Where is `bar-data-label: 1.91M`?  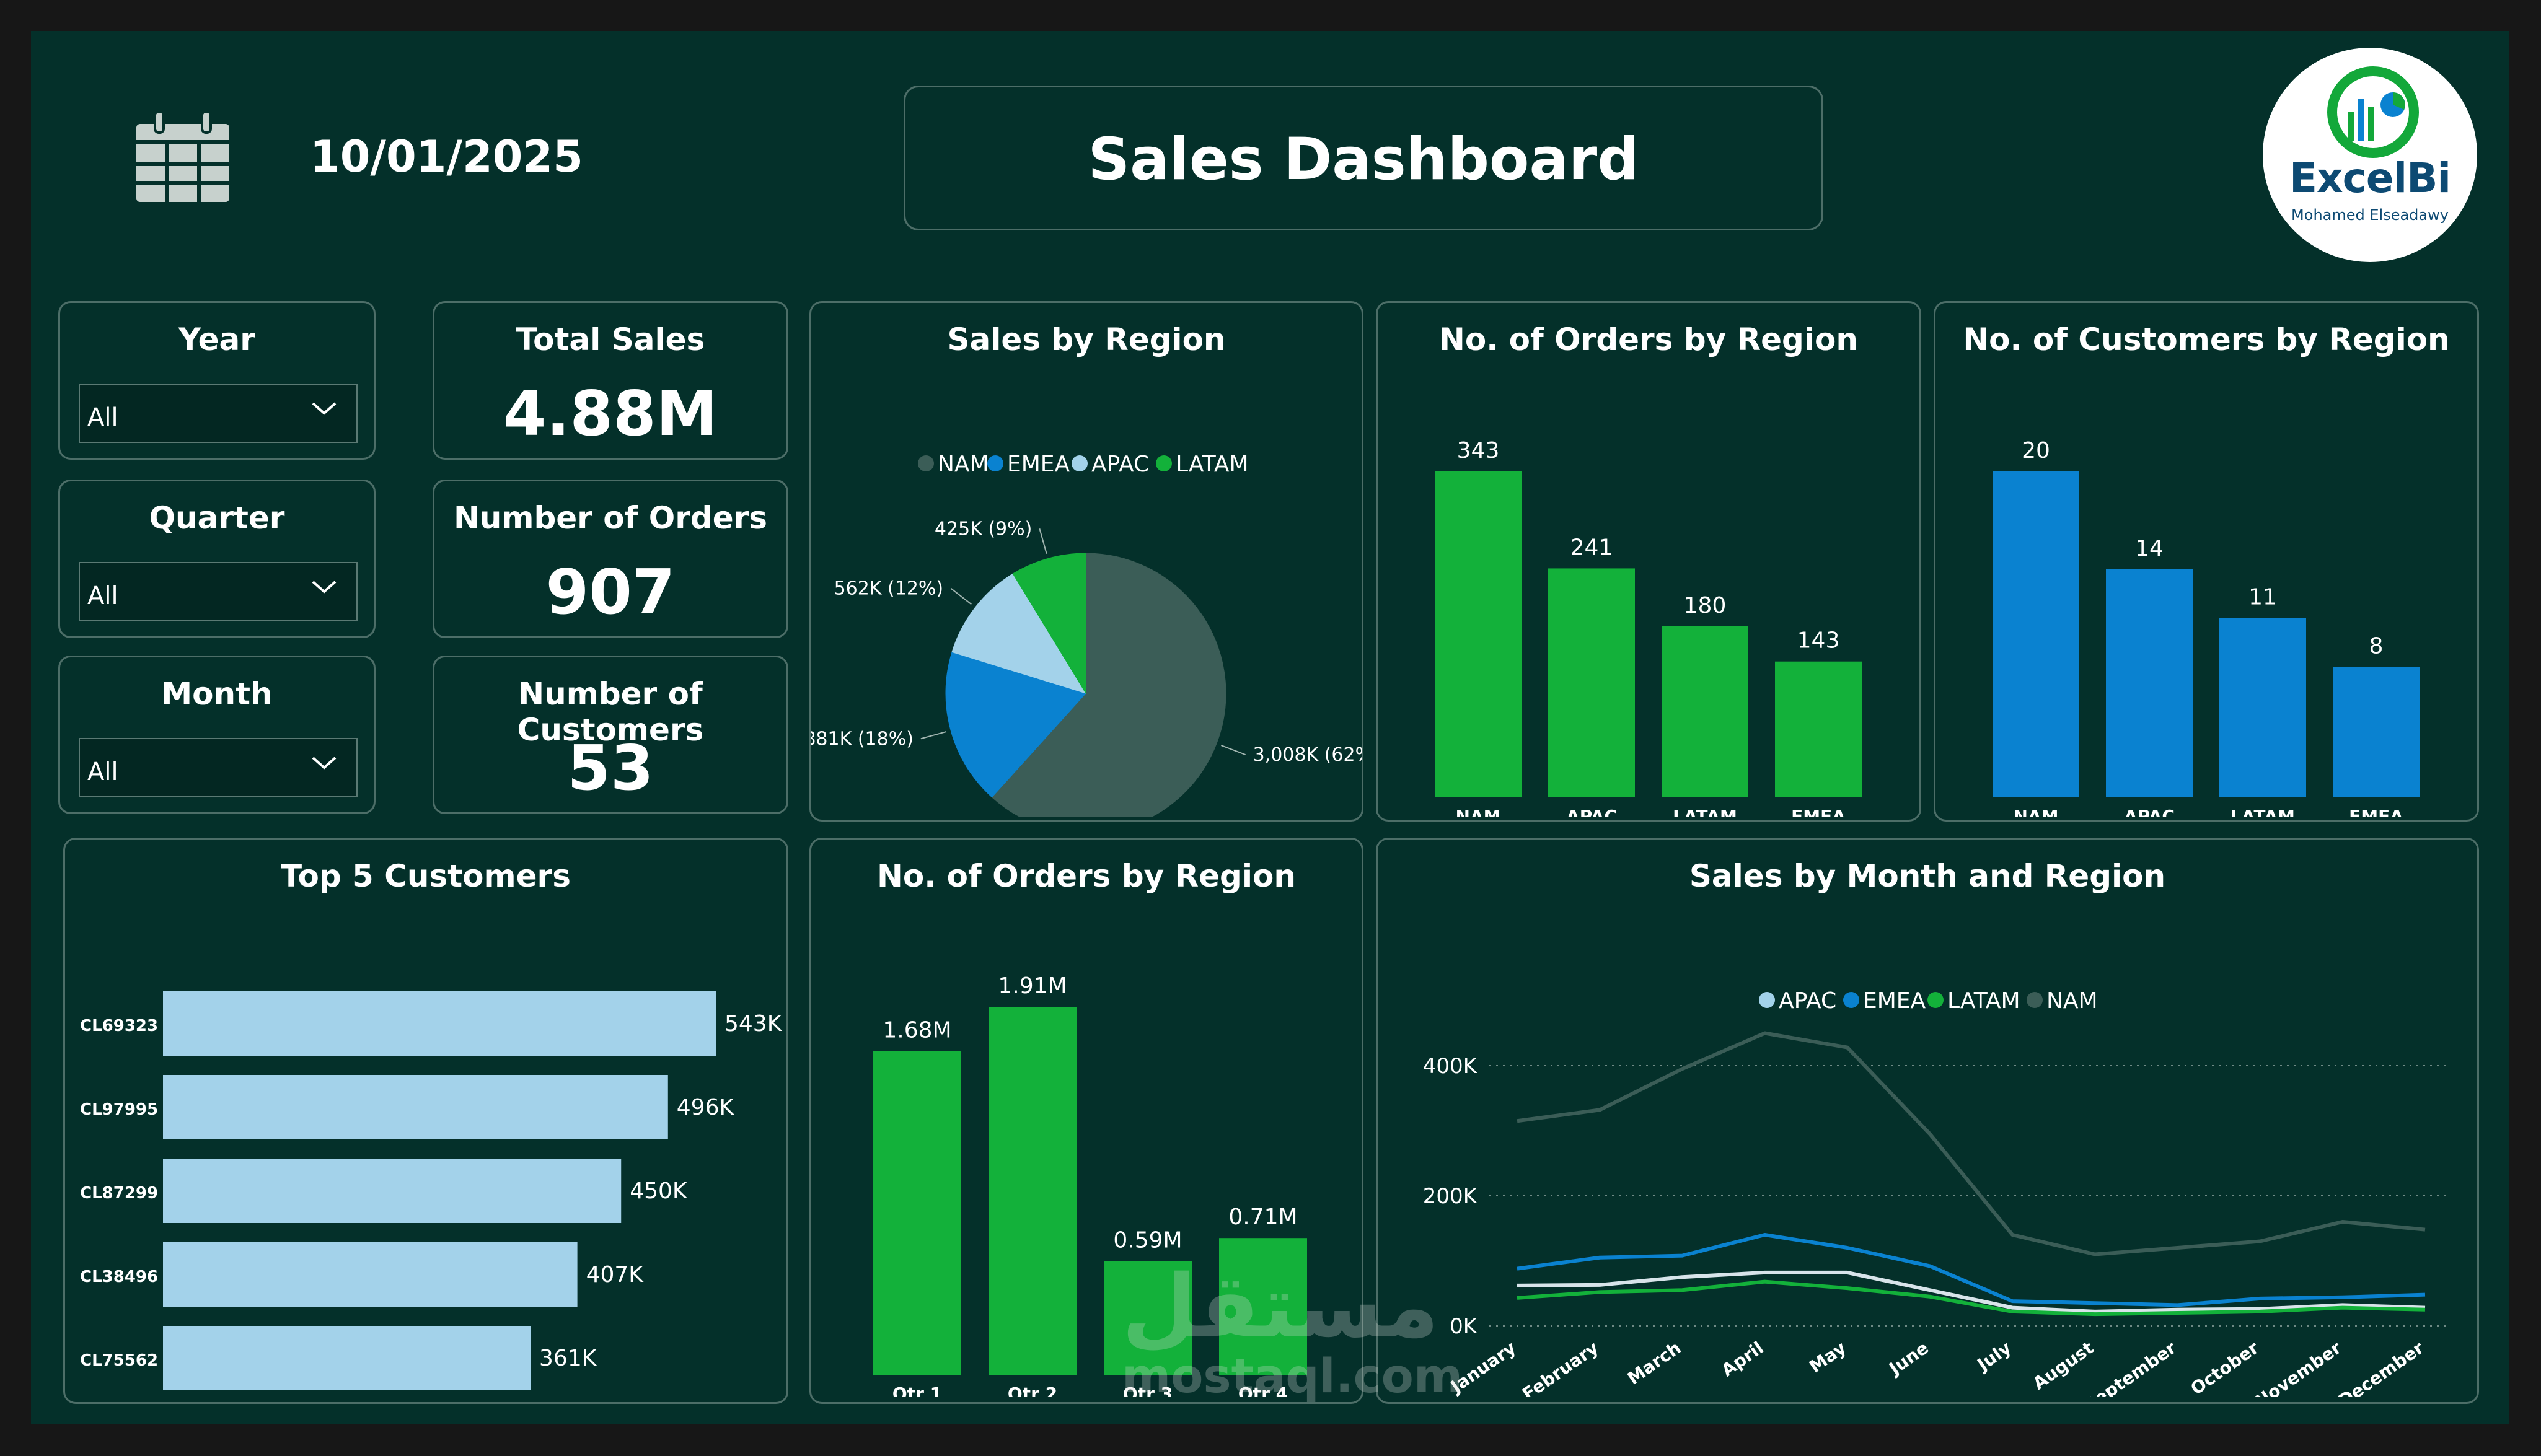 bar-data-label: 1.91M is located at coordinates (1032, 986).